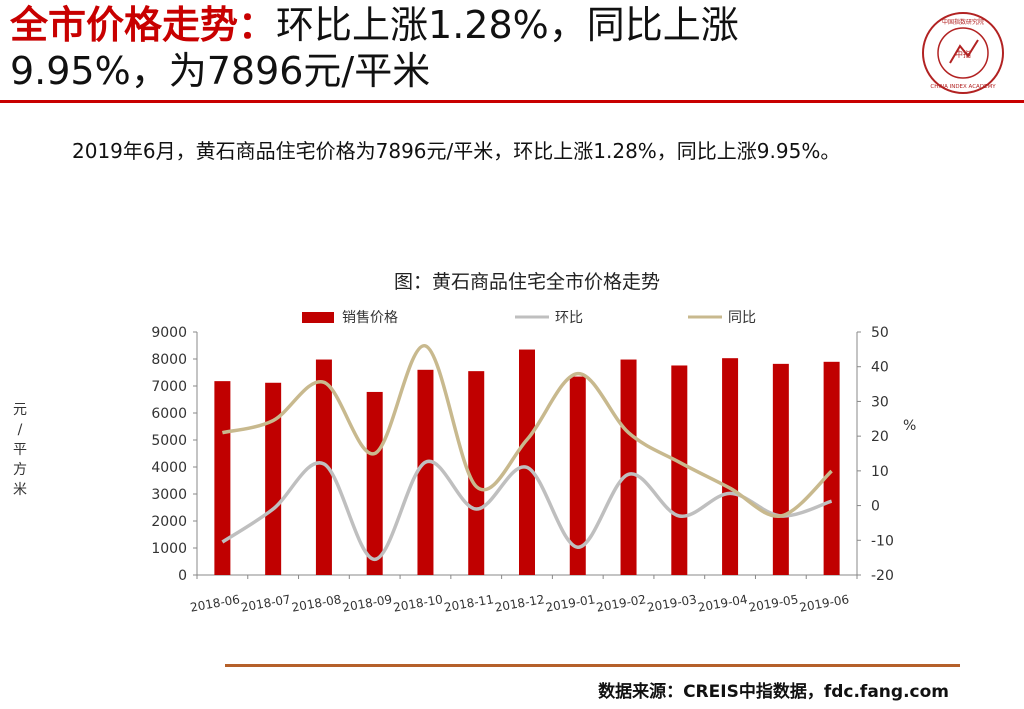  What do you see at coordinates (880, 333) in the screenshot?
I see `y-right-tick-label: 50` at bounding box center [880, 333].